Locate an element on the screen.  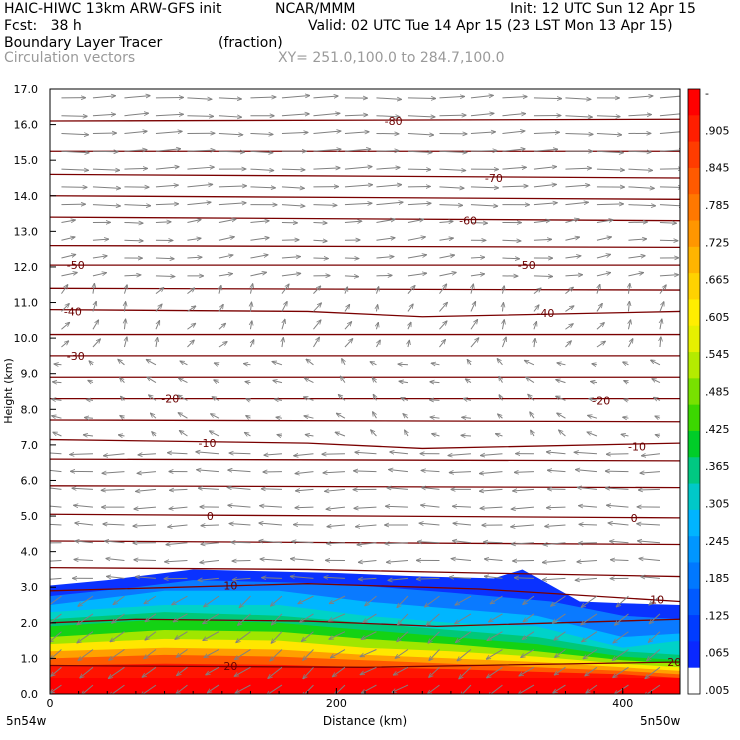
contour-label: 10 is located at coordinates (657, 600).